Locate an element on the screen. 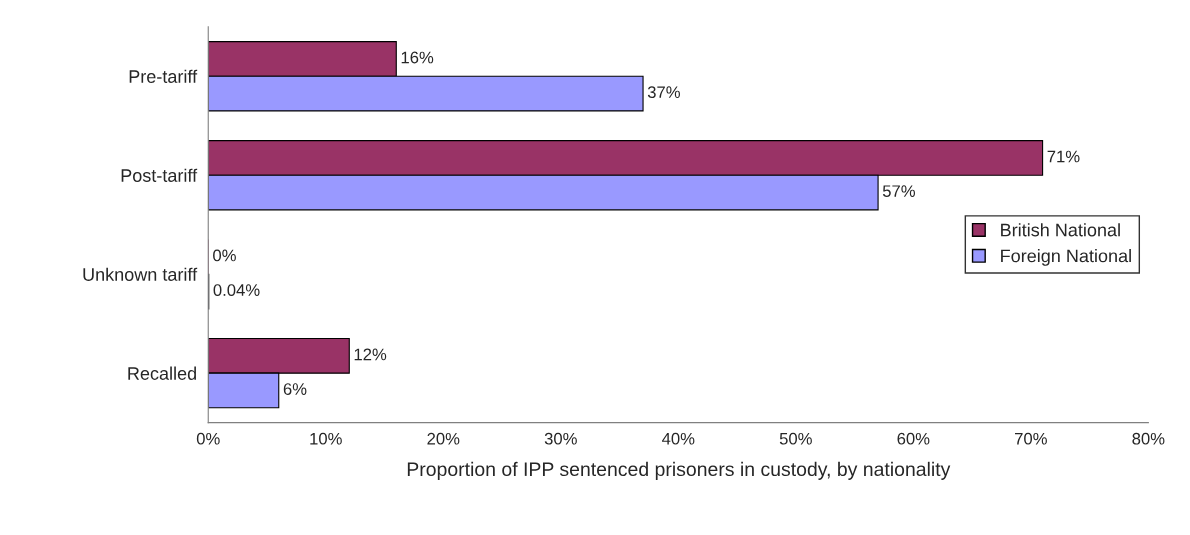 Image resolution: width=1190 pixels, height=535 pixels. y-tick-label: Post-tariff is located at coordinates (159, 175).